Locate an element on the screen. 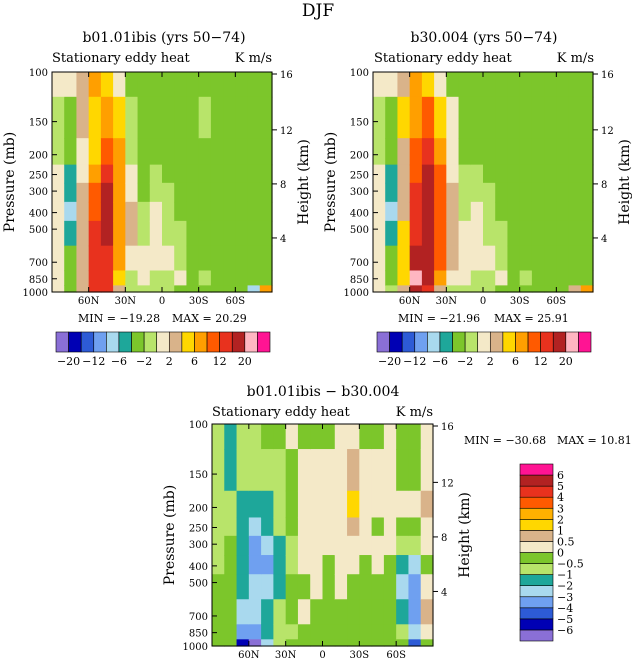 Image resolution: width=637 pixels, height=664 pixels. panel-2-subtitle-left: Stationary eddy heat is located at coordinates (443, 58).